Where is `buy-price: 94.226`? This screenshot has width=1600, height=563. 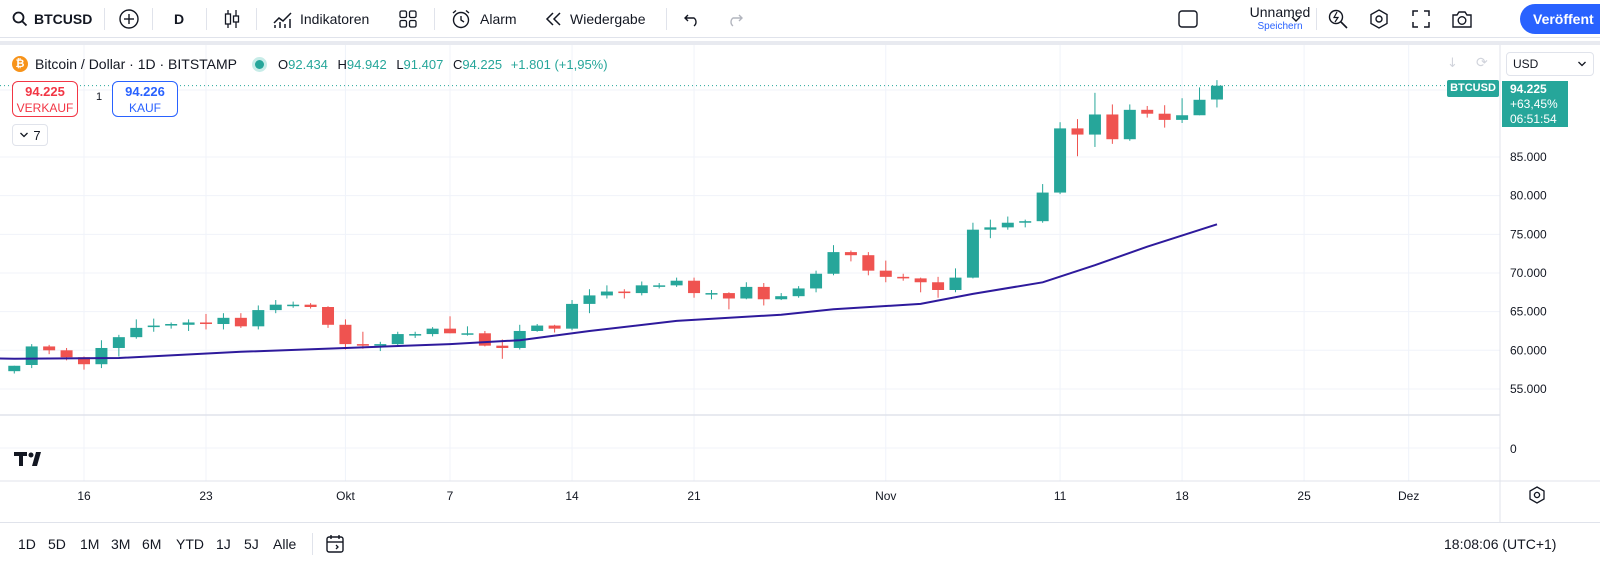 buy-price: 94.226 is located at coordinates (145, 91).